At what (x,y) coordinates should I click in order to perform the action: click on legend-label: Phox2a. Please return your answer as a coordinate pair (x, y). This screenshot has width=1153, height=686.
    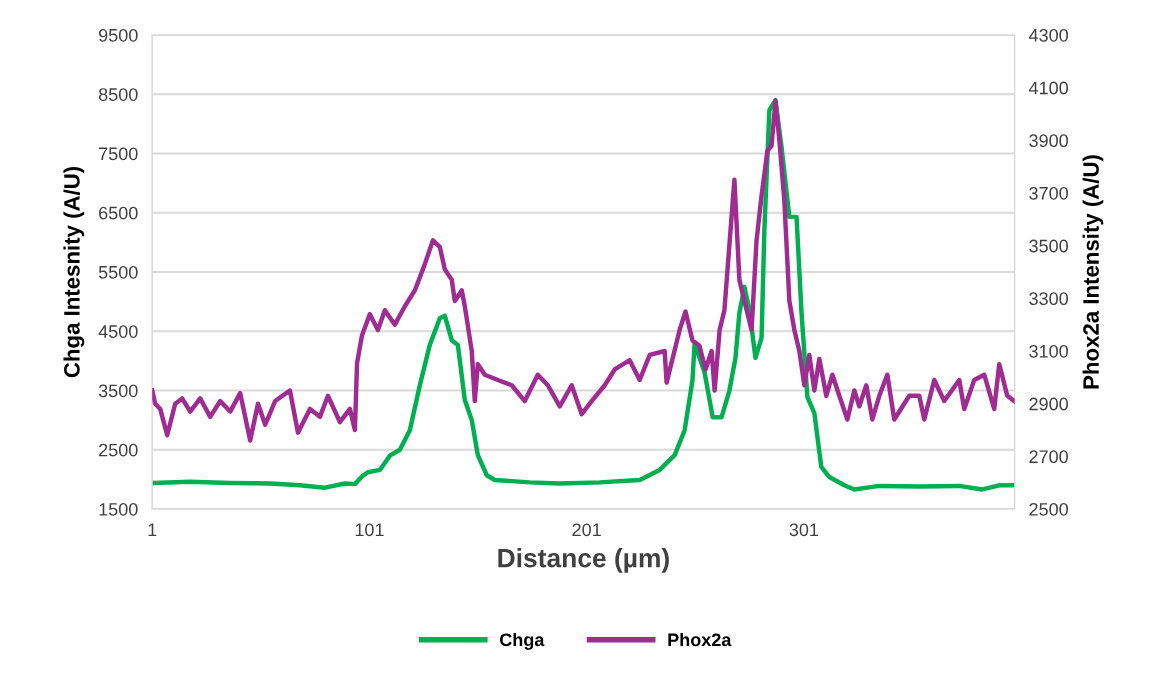
    Looking at the image, I should click on (700, 639).